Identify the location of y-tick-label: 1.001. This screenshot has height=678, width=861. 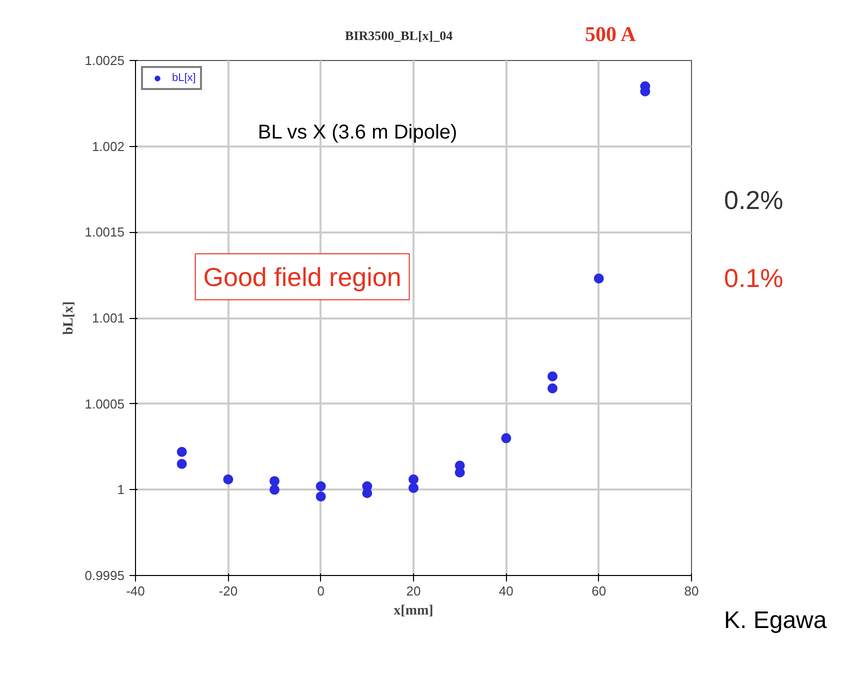
(108, 318).